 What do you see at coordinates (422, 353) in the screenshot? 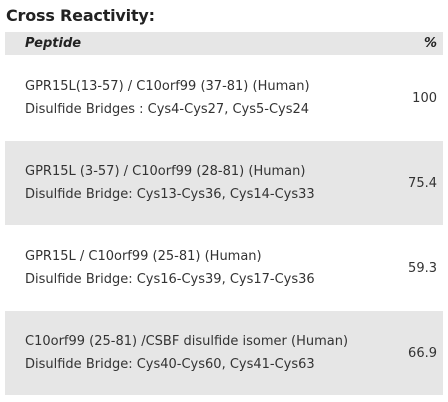
I see `percent-cell: 66.9` at bounding box center [422, 353].